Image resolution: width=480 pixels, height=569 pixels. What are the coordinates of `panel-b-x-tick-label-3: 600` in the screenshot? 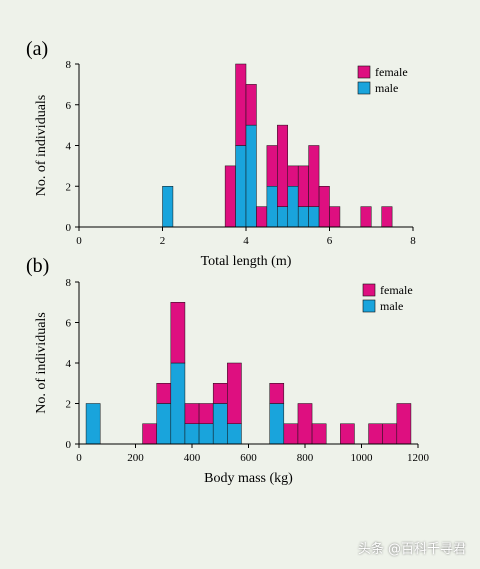 It's located at (248, 458).